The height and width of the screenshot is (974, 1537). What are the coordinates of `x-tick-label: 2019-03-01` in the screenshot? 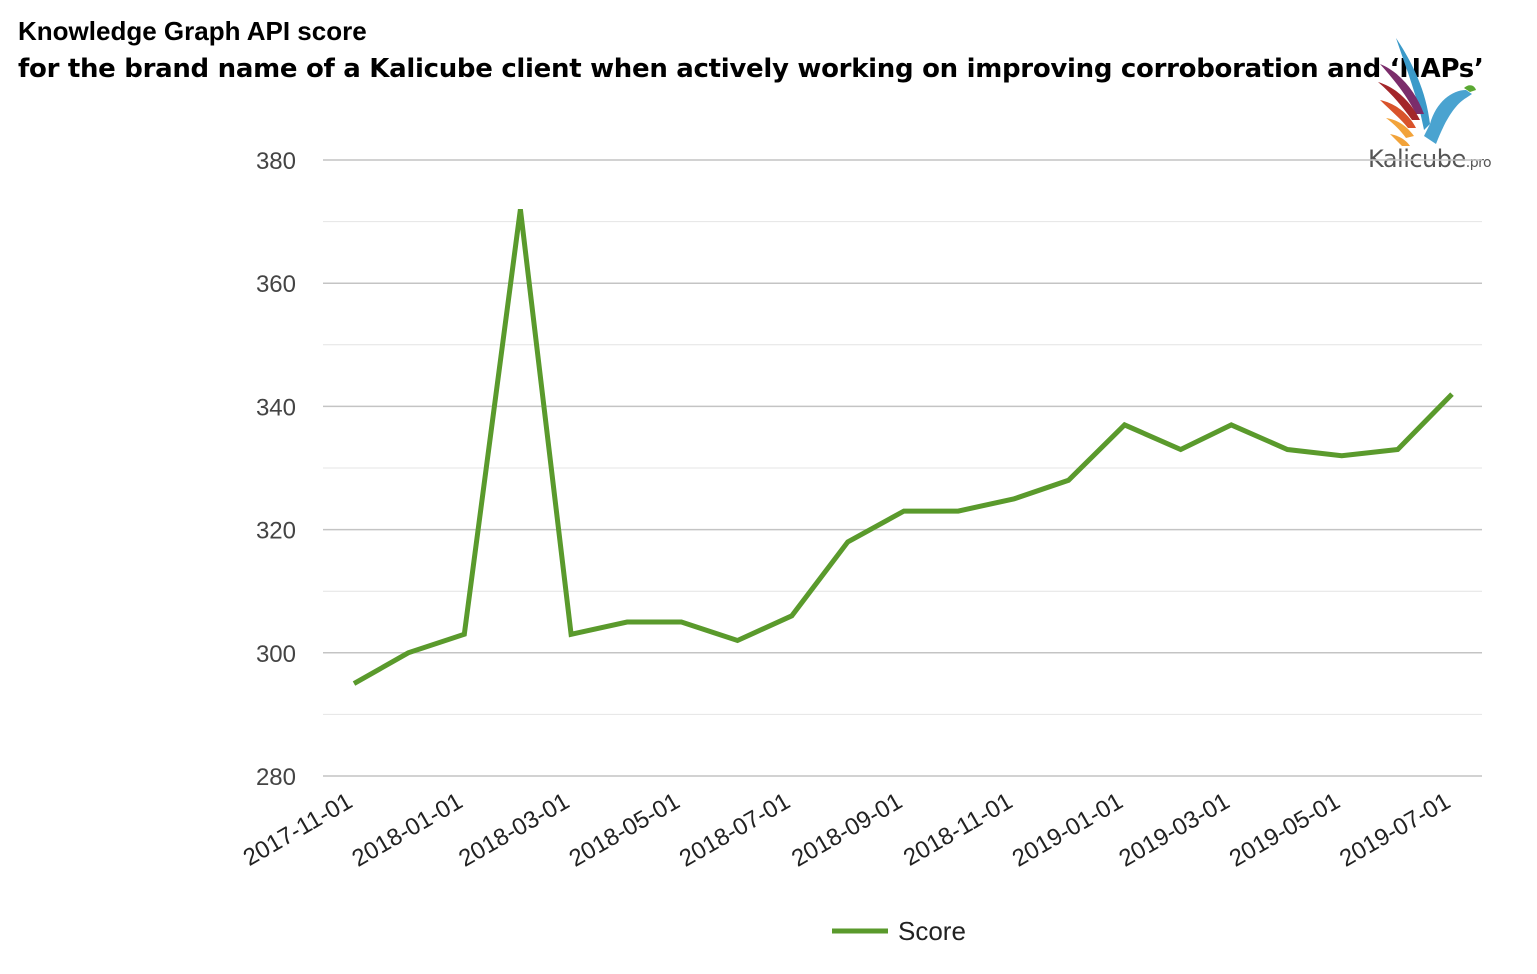 It's located at (1174, 830).